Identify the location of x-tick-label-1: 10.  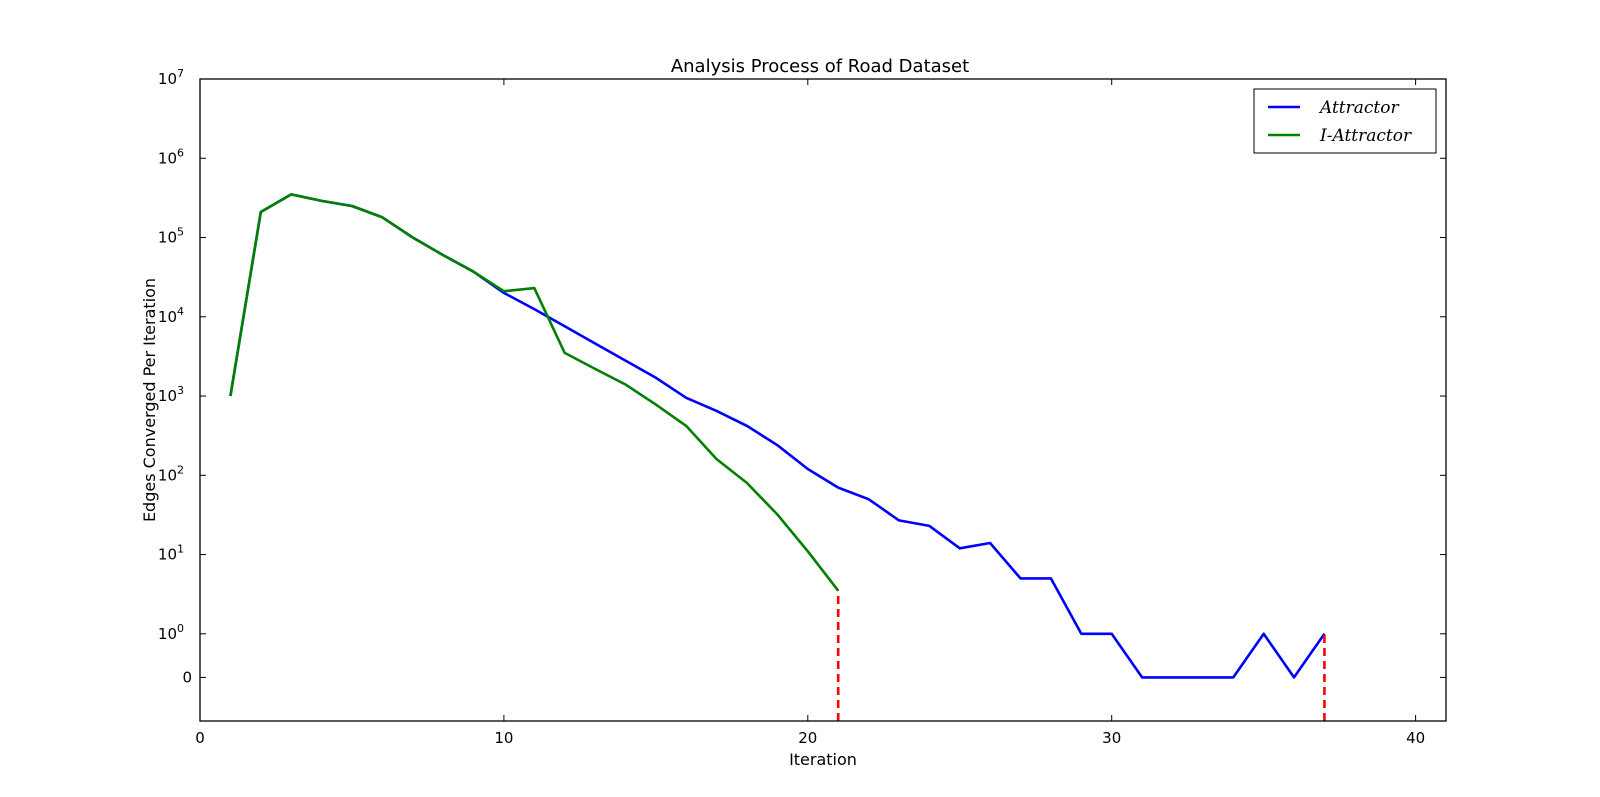
(503, 738).